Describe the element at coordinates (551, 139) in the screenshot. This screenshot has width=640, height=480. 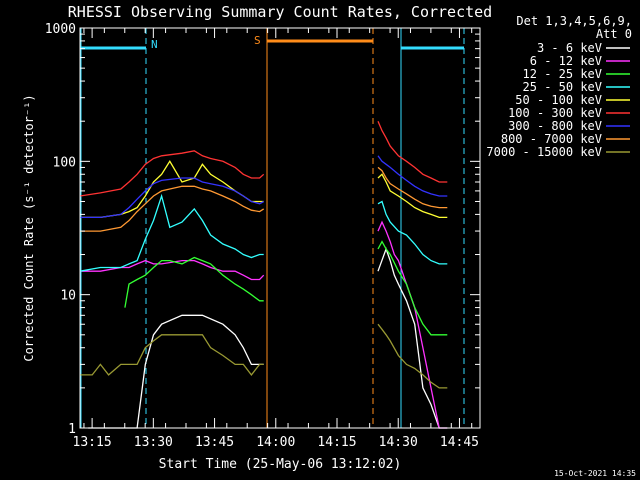
I see `legend-label-7: 800 - 7000 keV` at that location.